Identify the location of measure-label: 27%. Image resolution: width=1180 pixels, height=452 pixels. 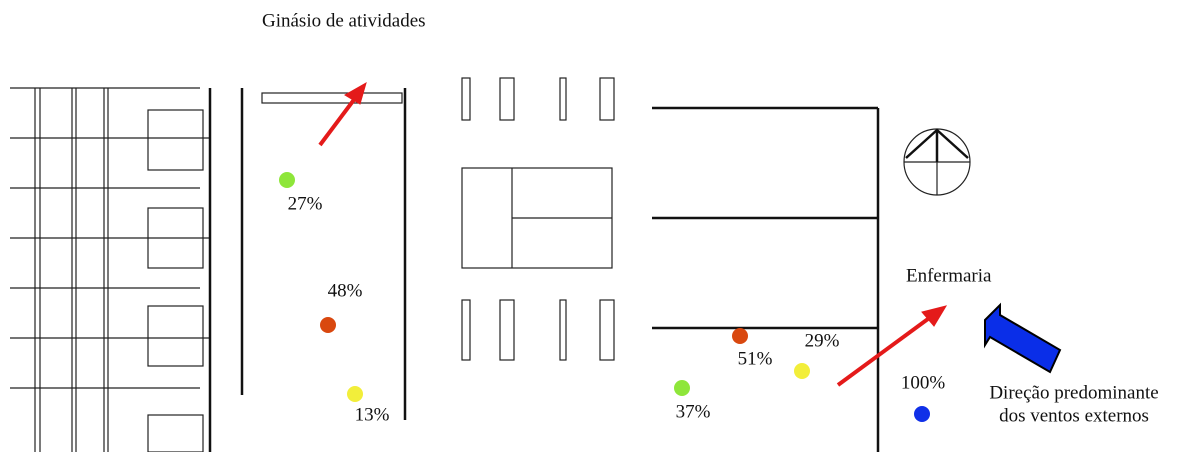
(305, 203).